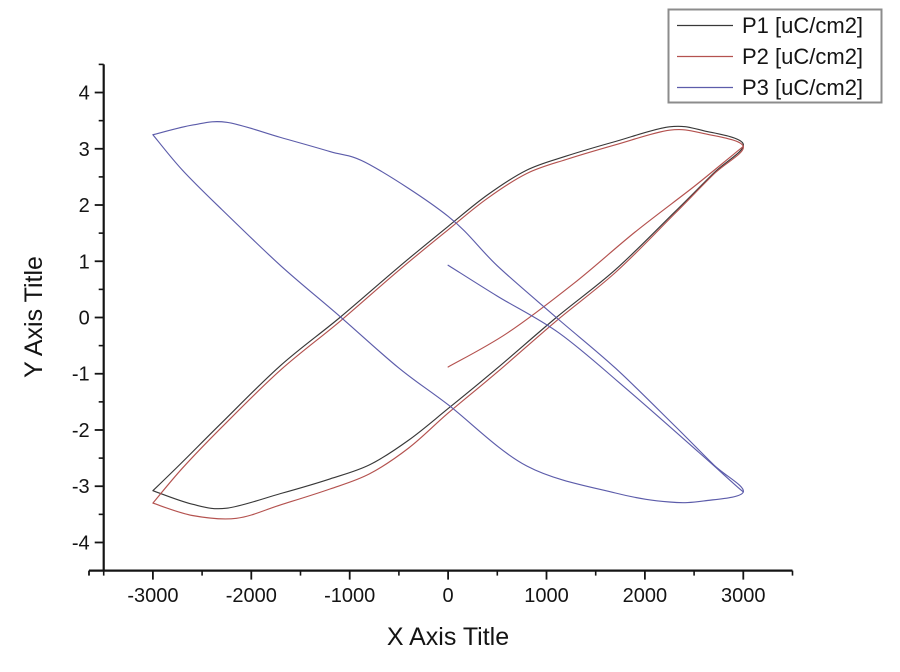  Describe the element at coordinates (34, 317) in the screenshot. I see `y-axis-title: Y Axis Title` at that location.